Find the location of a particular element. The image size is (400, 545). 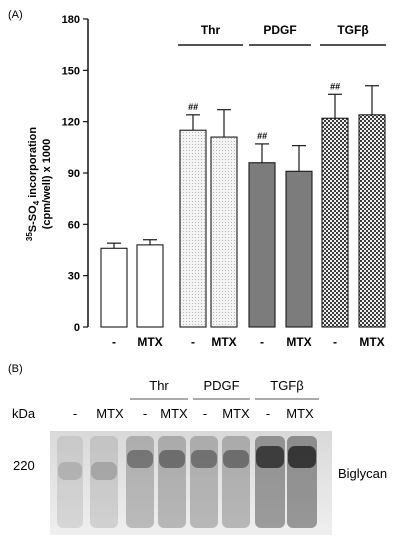

group-headers: Thr PDGF TGFβ is located at coordinates (282, 34).